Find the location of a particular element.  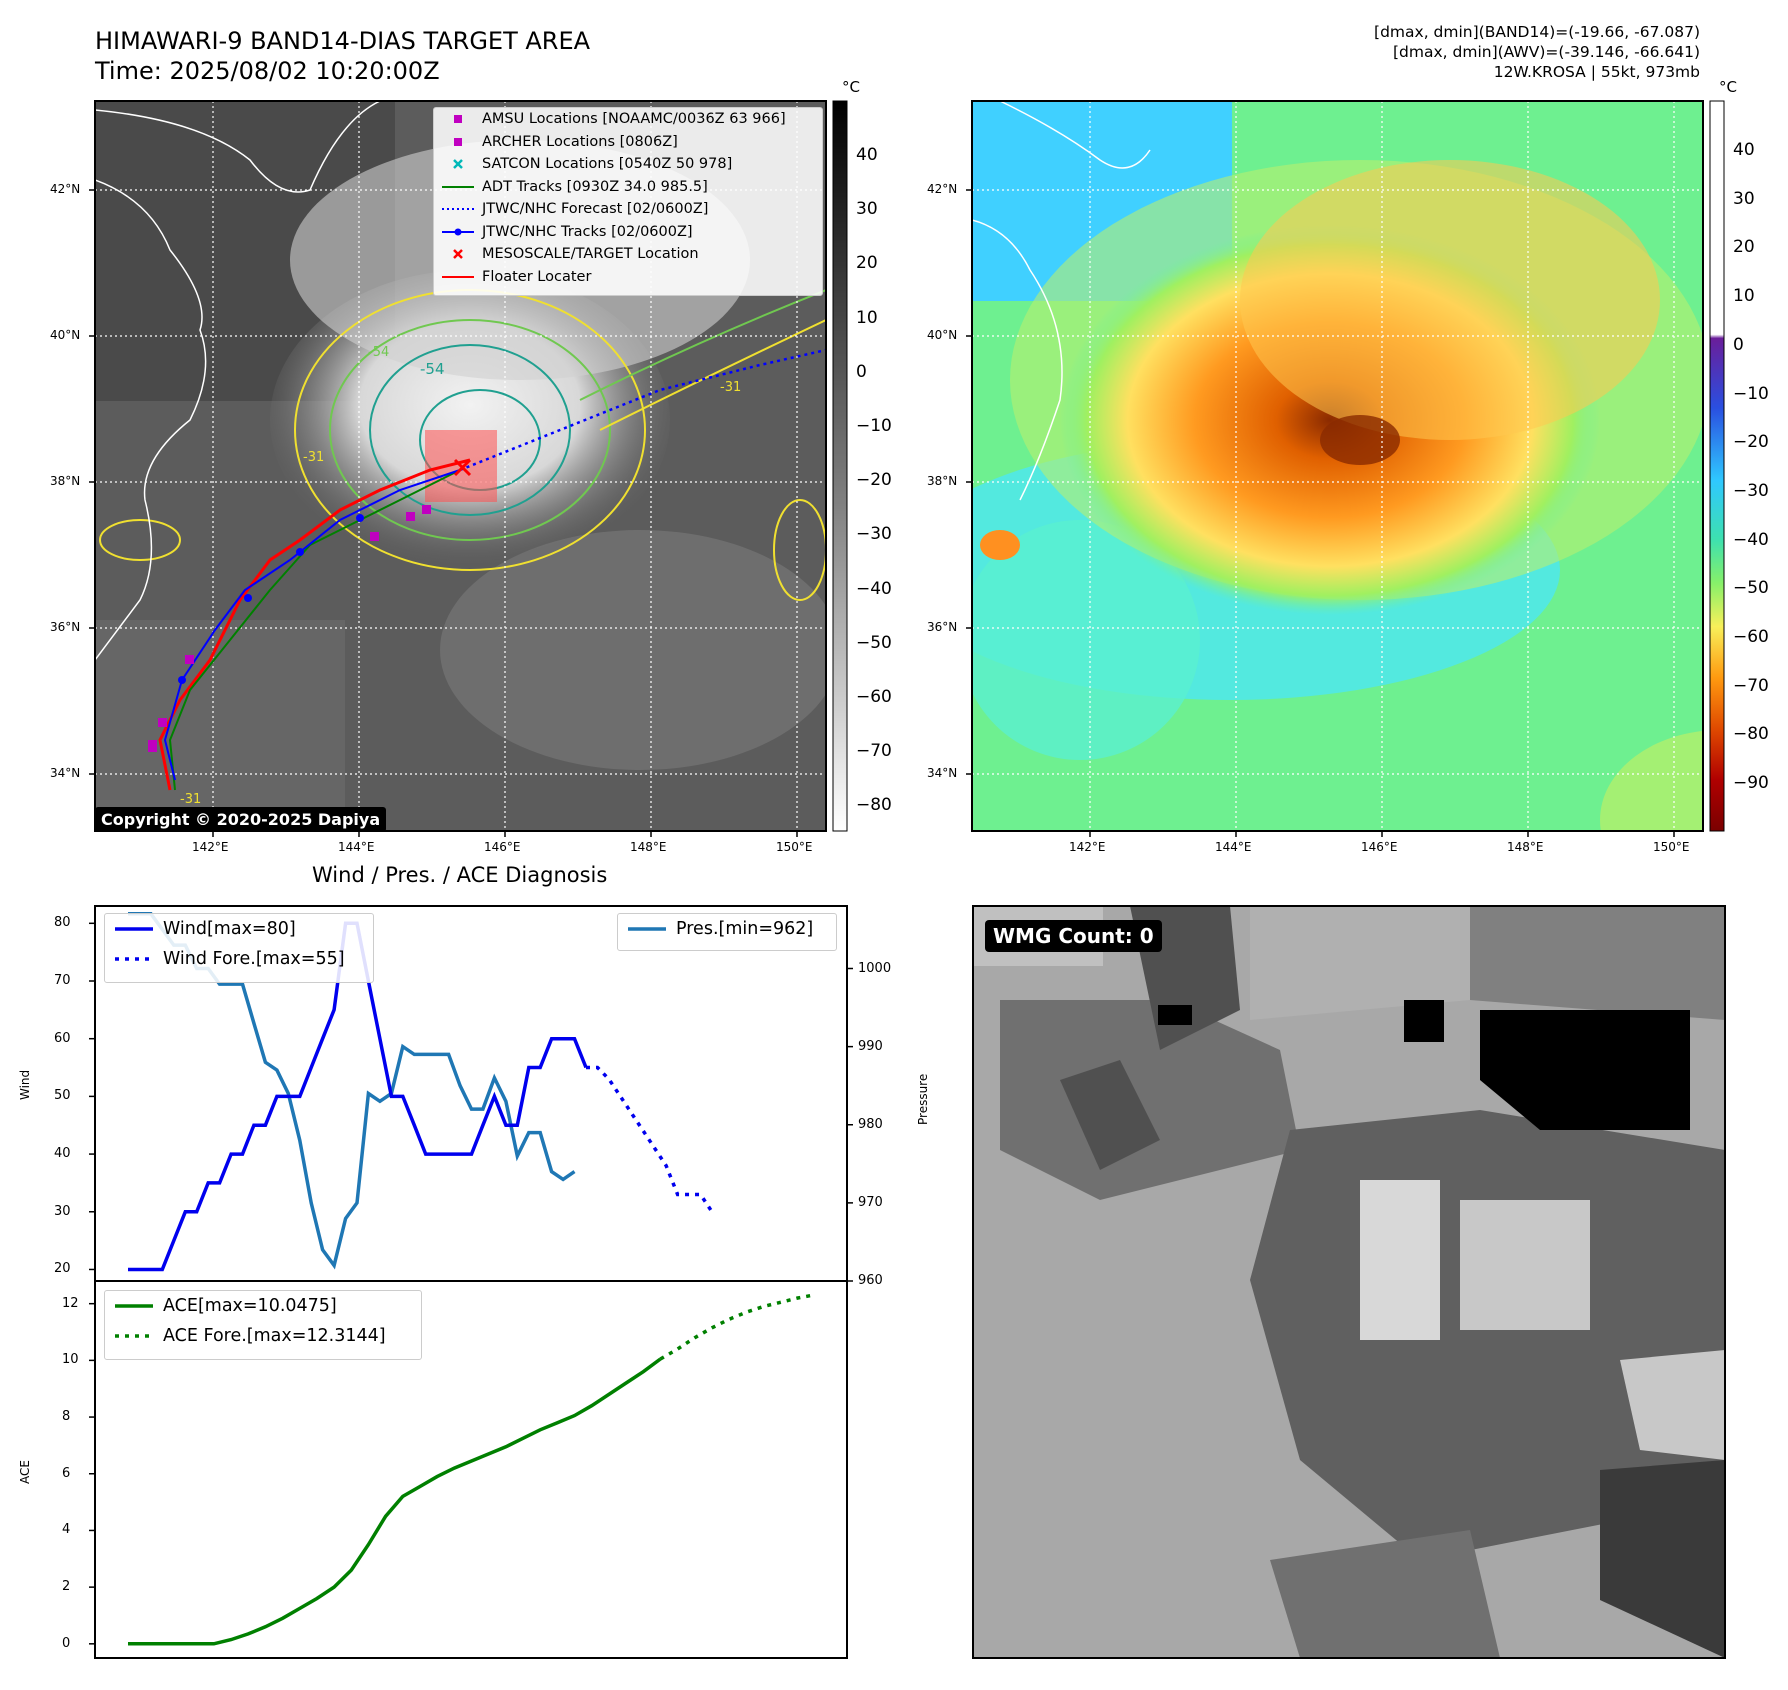

ace-tick-label: 10 is located at coordinates (70, 1360).